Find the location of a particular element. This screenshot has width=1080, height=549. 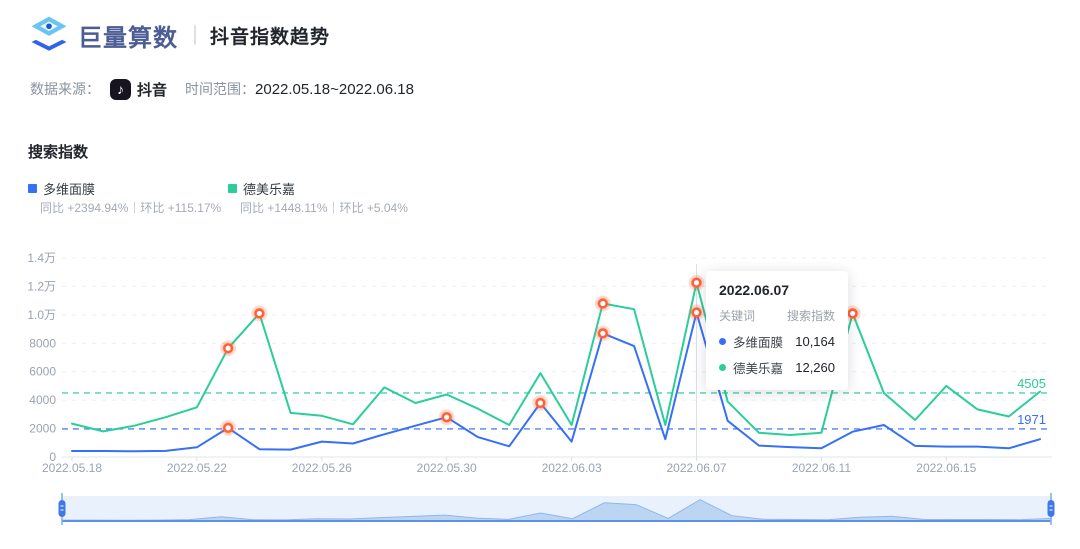

meta-row: 数据来源： ♪ 抖音 时间范围： 2022.05.18~2022.06.18 is located at coordinates (222, 89).